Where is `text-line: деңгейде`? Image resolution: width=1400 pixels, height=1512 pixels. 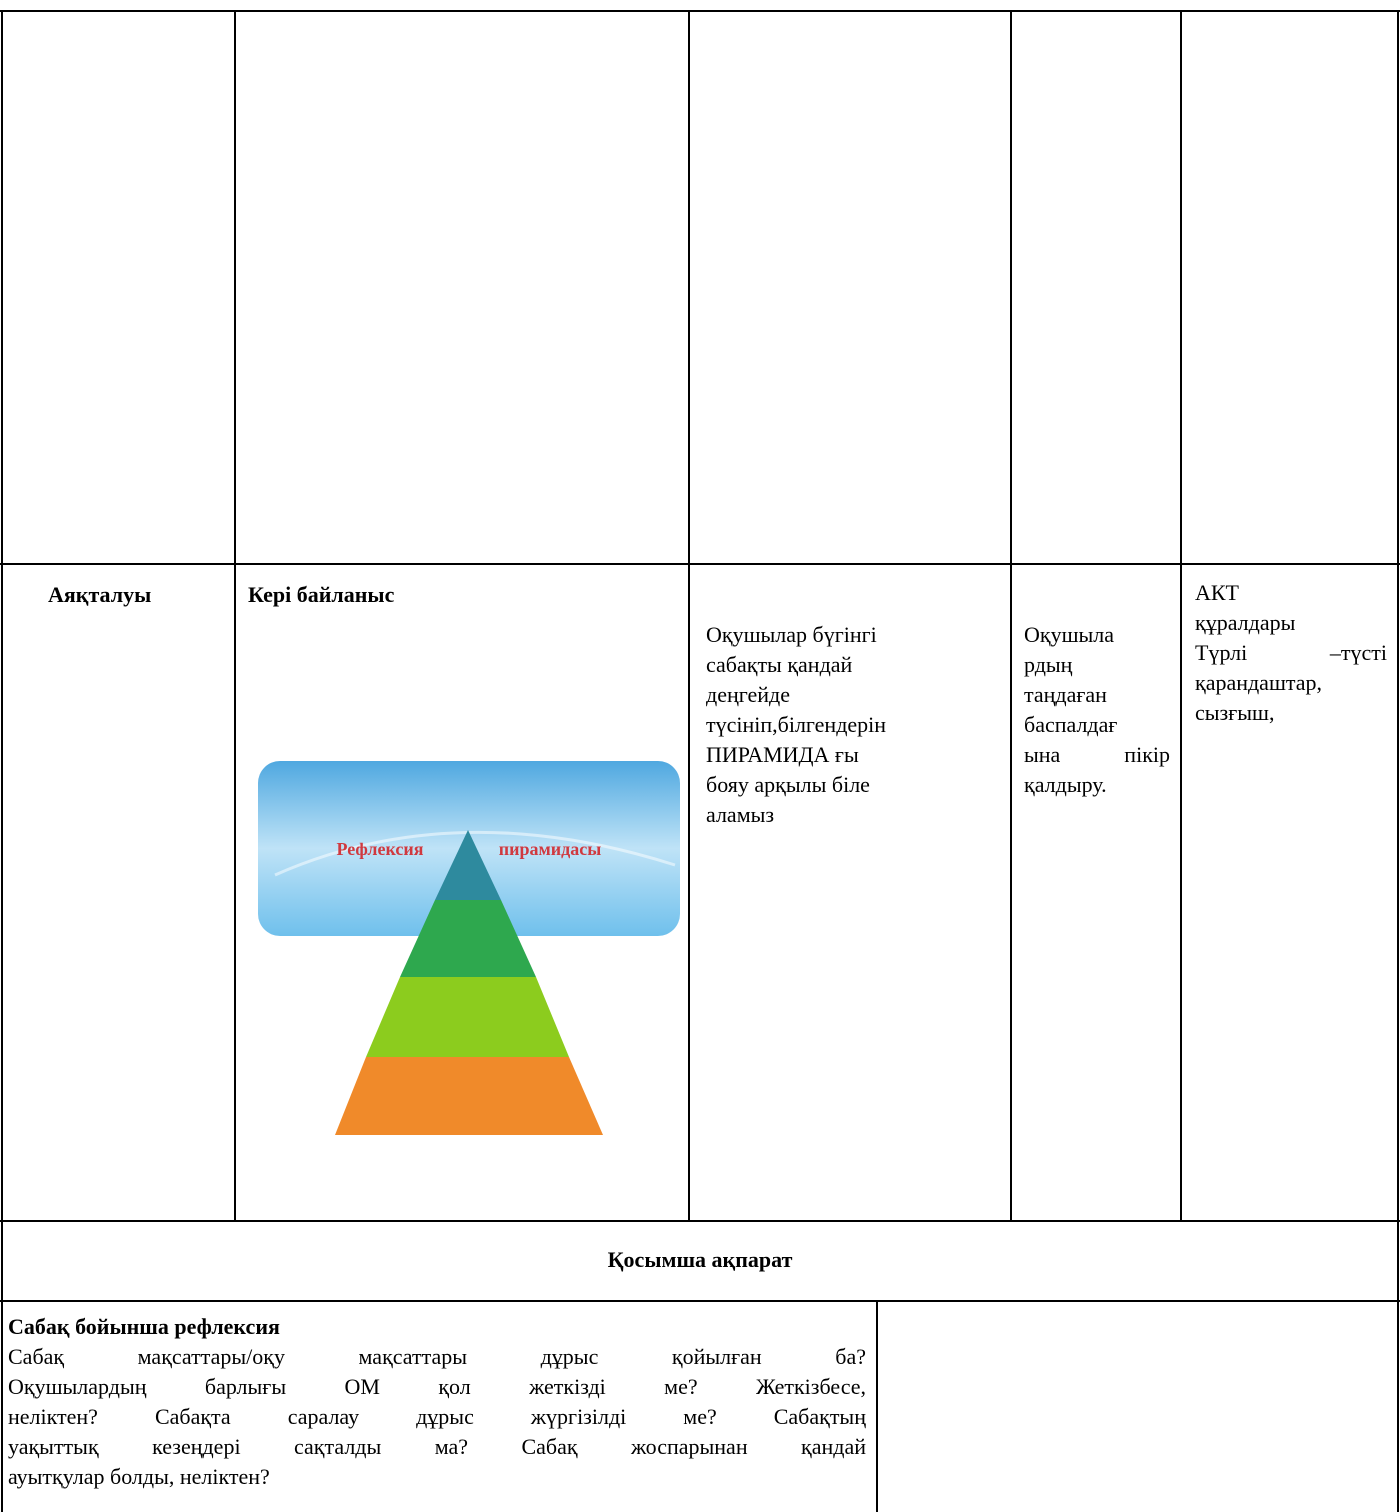 text-line: деңгейде is located at coordinates (748, 694).